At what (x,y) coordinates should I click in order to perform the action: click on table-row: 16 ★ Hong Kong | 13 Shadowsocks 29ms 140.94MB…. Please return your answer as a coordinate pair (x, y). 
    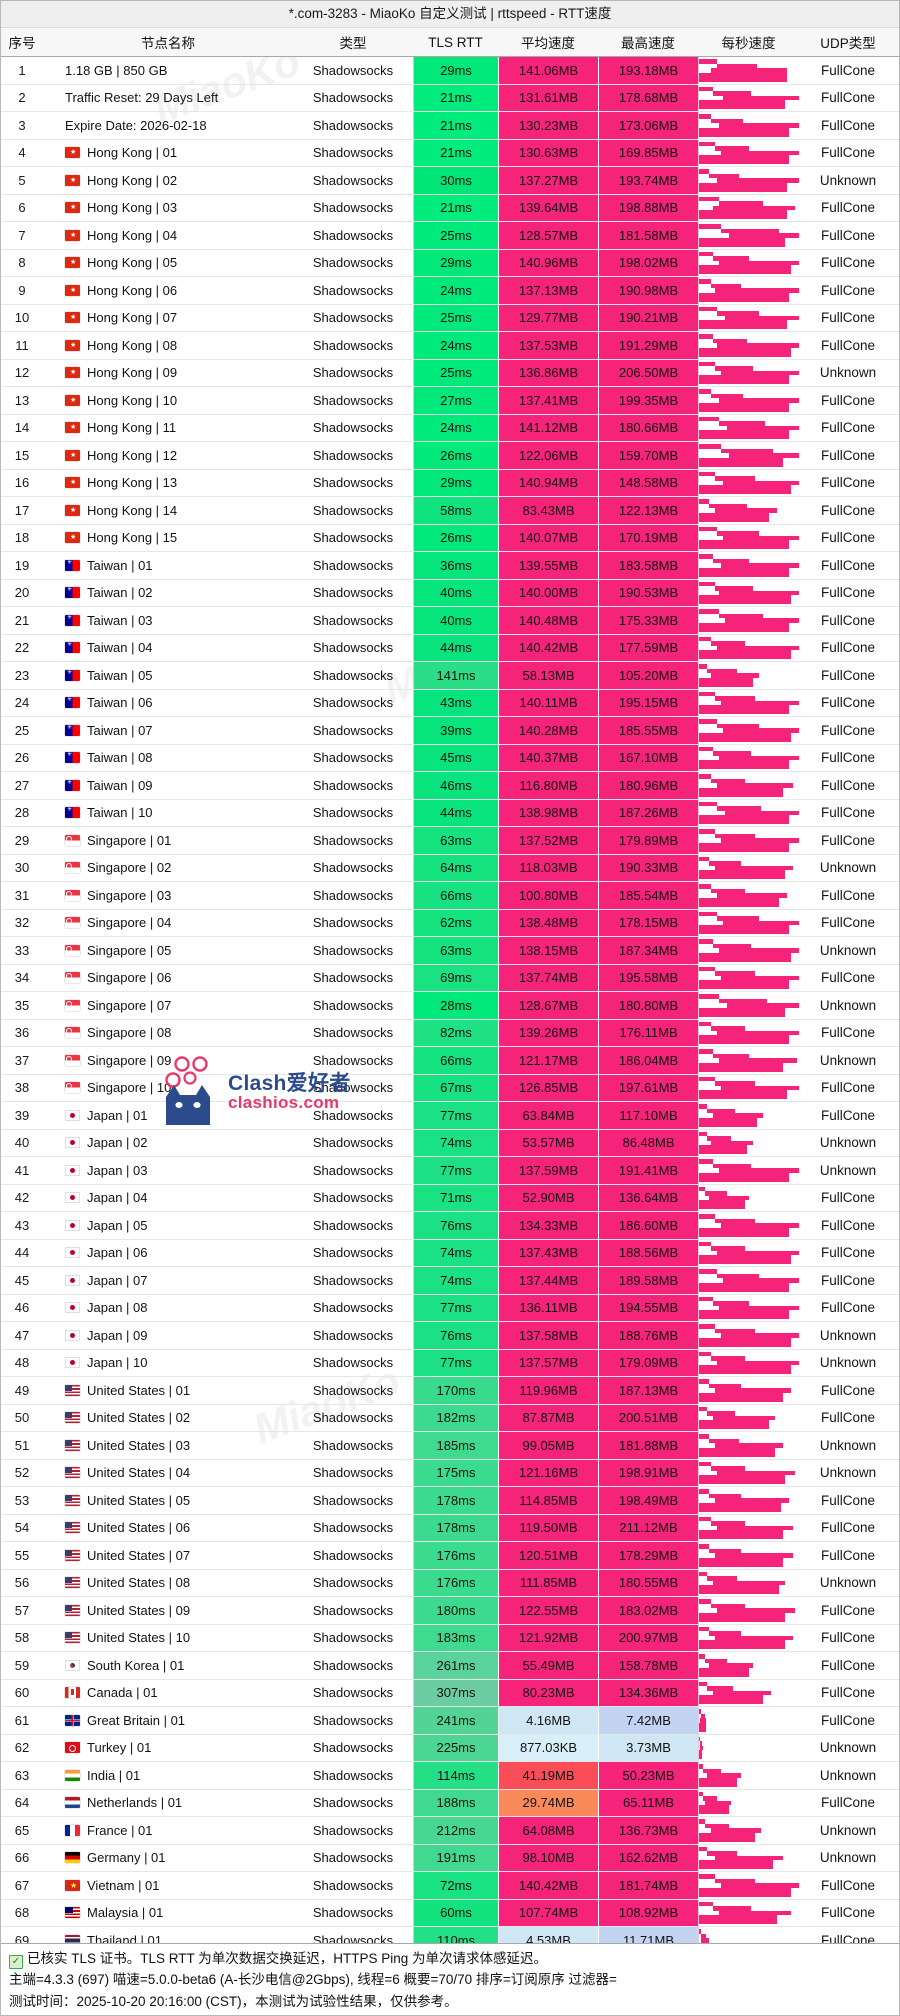
    Looking at the image, I should click on (450, 483).